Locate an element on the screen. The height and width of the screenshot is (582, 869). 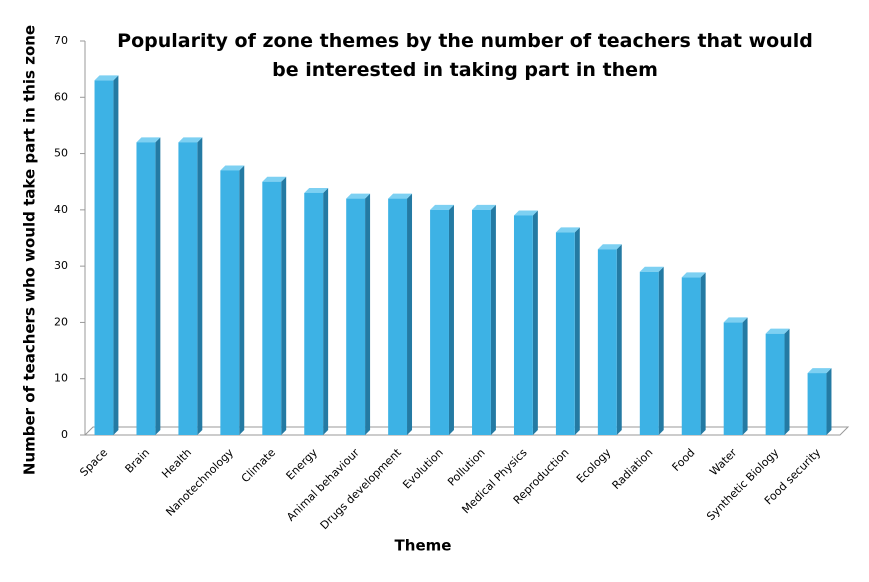
x-tick-label: Space is located at coordinates (93, 462).